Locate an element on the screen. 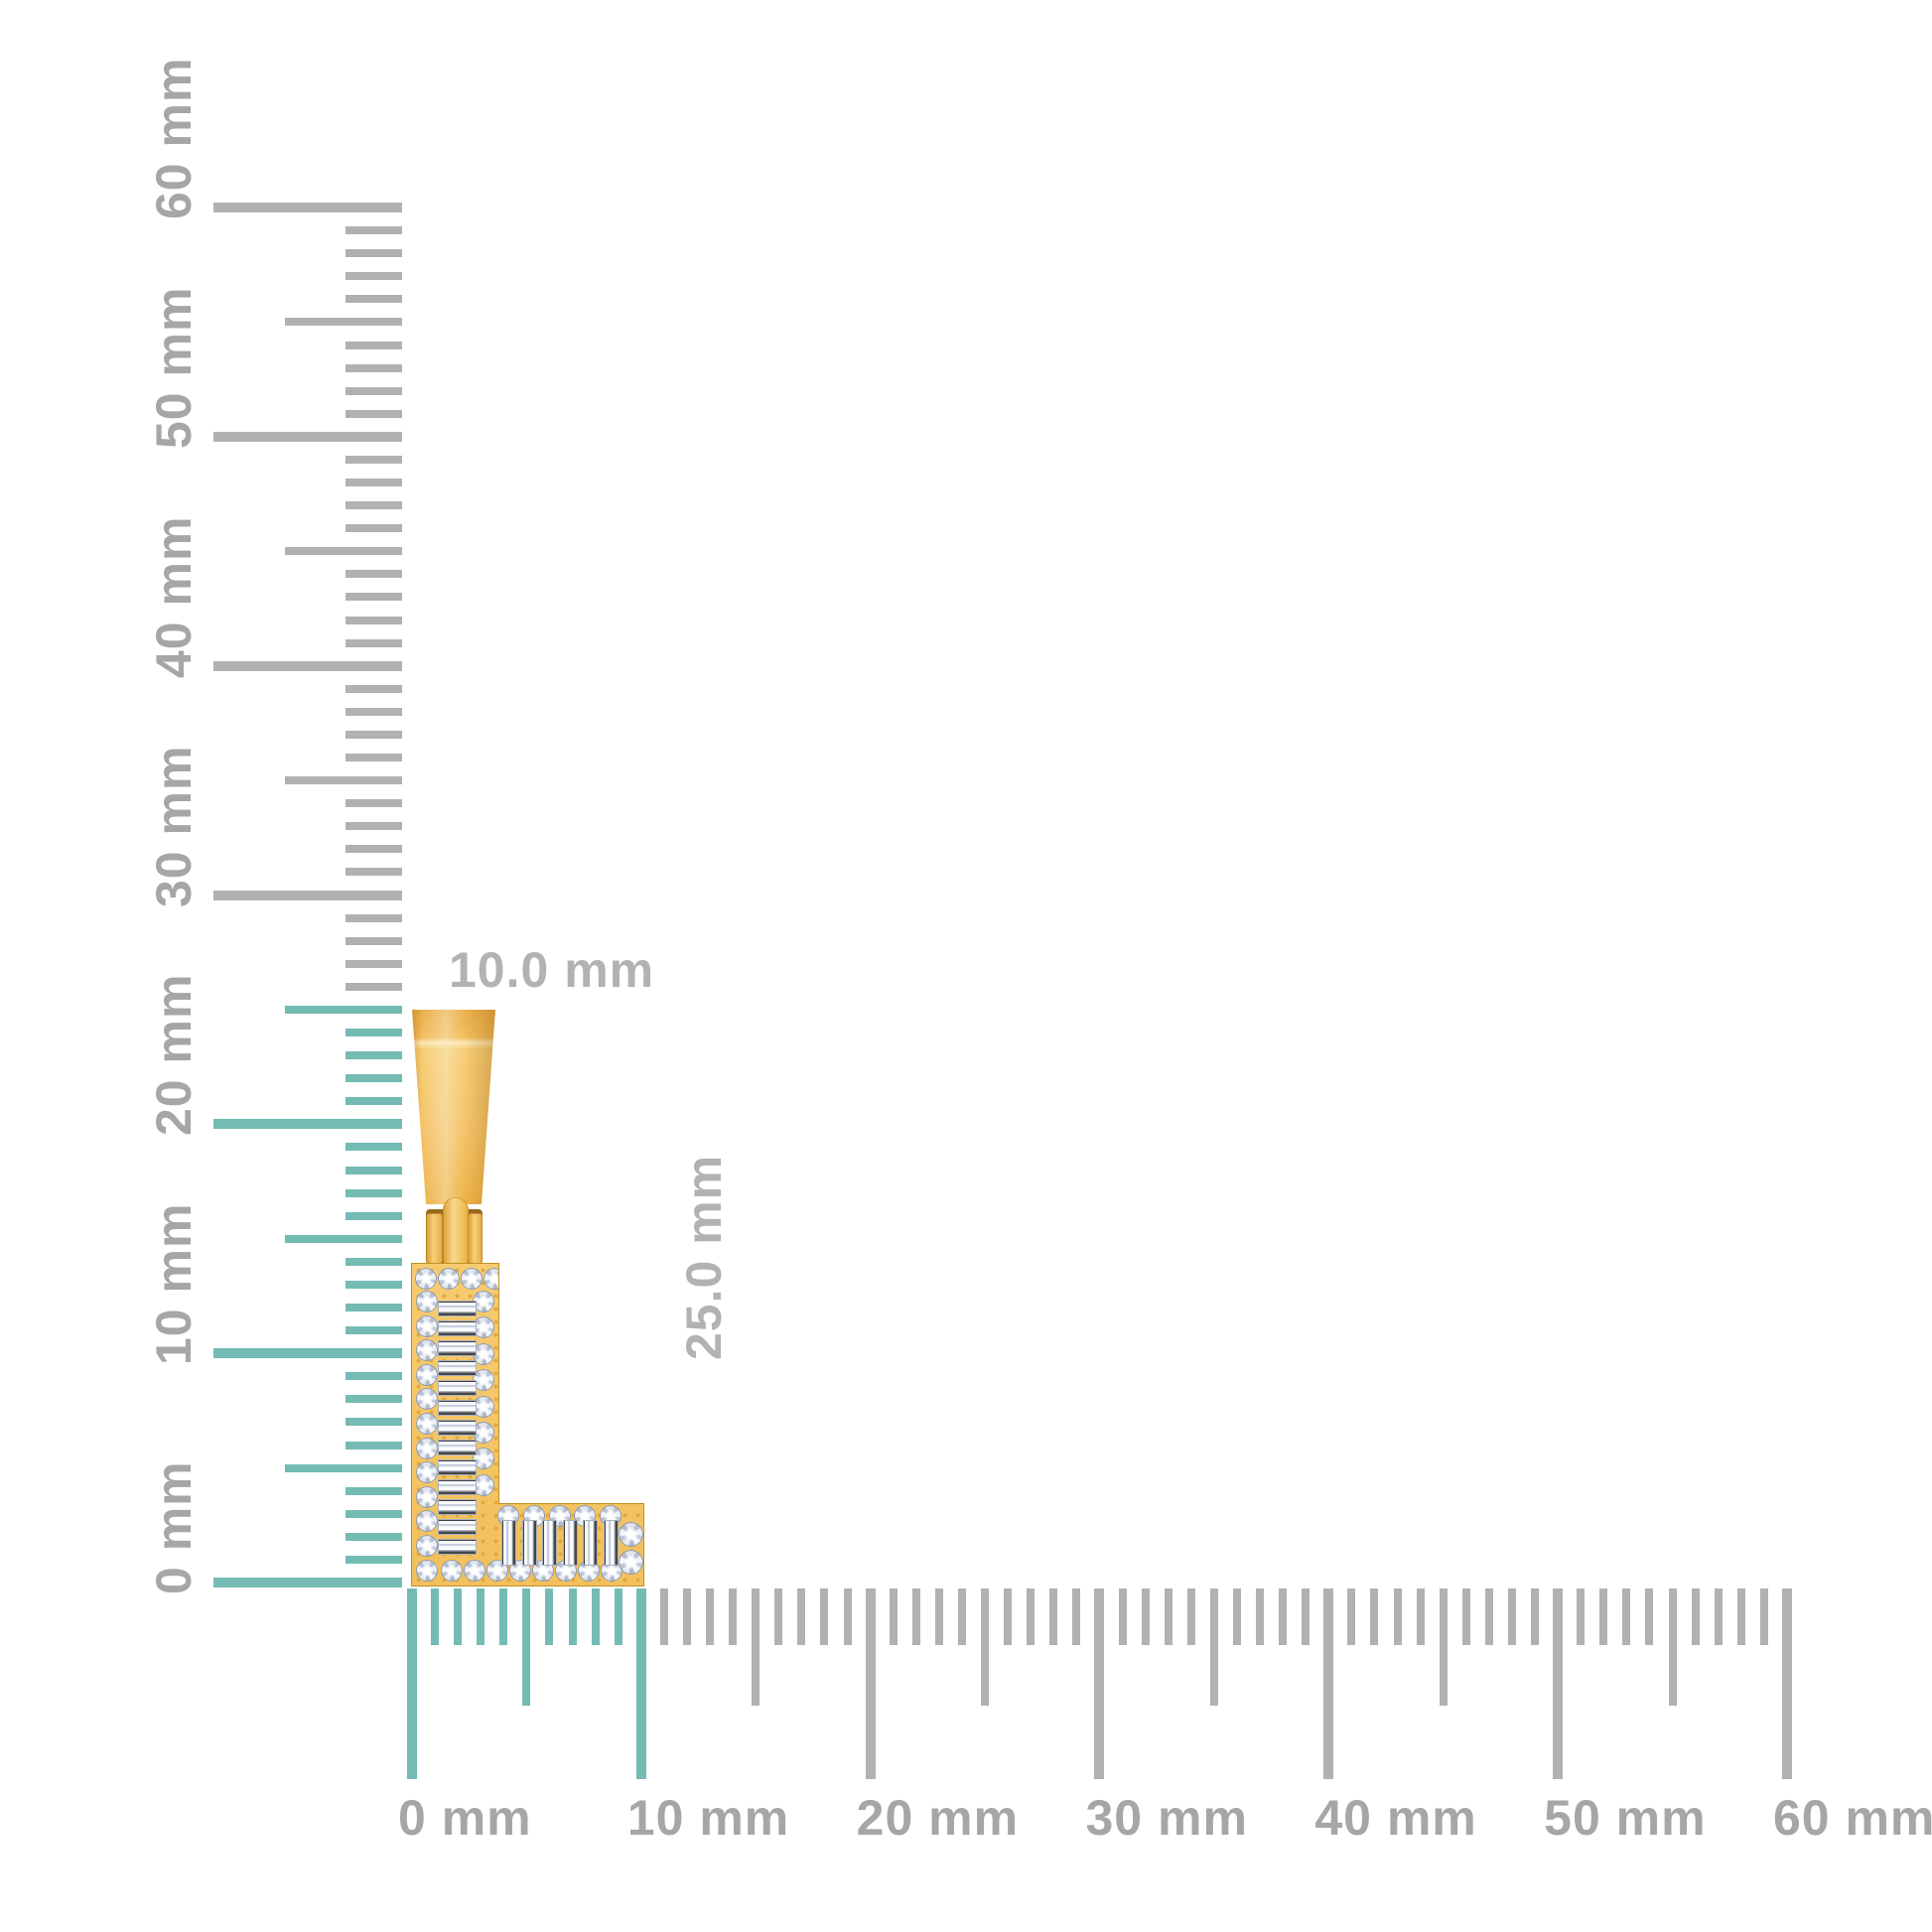  vertical-ruler-label: 20 mm is located at coordinates (174, 1055).